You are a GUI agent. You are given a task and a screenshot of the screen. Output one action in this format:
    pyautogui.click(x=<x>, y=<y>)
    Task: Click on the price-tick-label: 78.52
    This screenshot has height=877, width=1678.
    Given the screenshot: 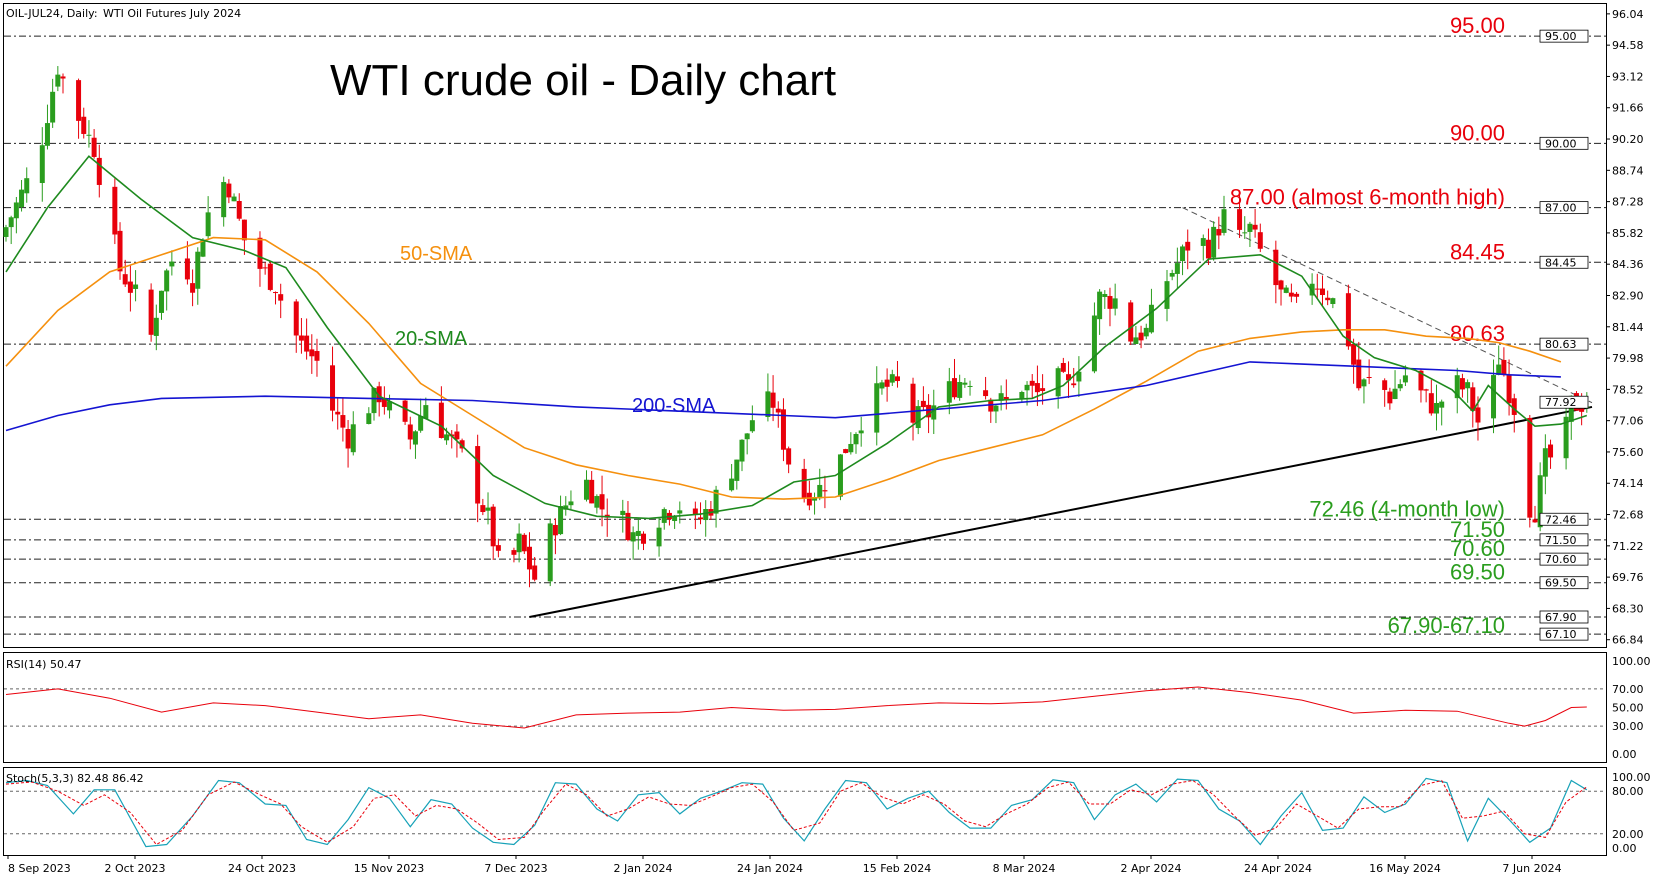 What is the action you would take?
    pyautogui.click(x=1628, y=389)
    